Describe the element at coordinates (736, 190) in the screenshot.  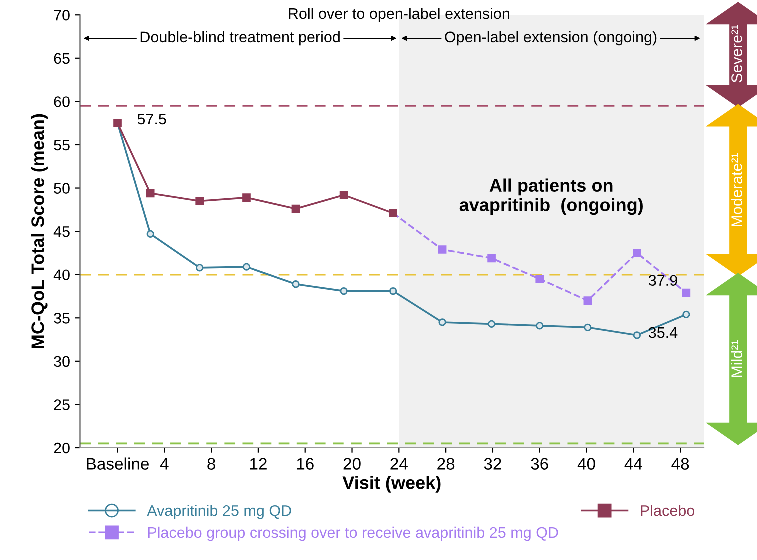
I see `text: Moderate²¹` at that location.